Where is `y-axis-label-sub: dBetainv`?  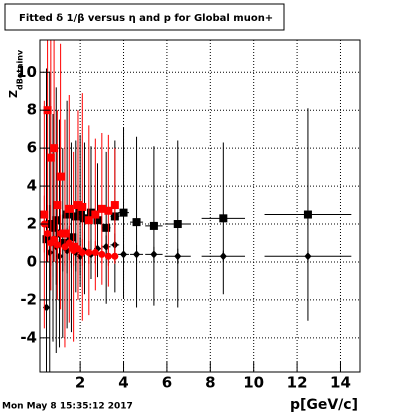
y-axis-label-sub: dBetainv is located at coordinates (20, 69).